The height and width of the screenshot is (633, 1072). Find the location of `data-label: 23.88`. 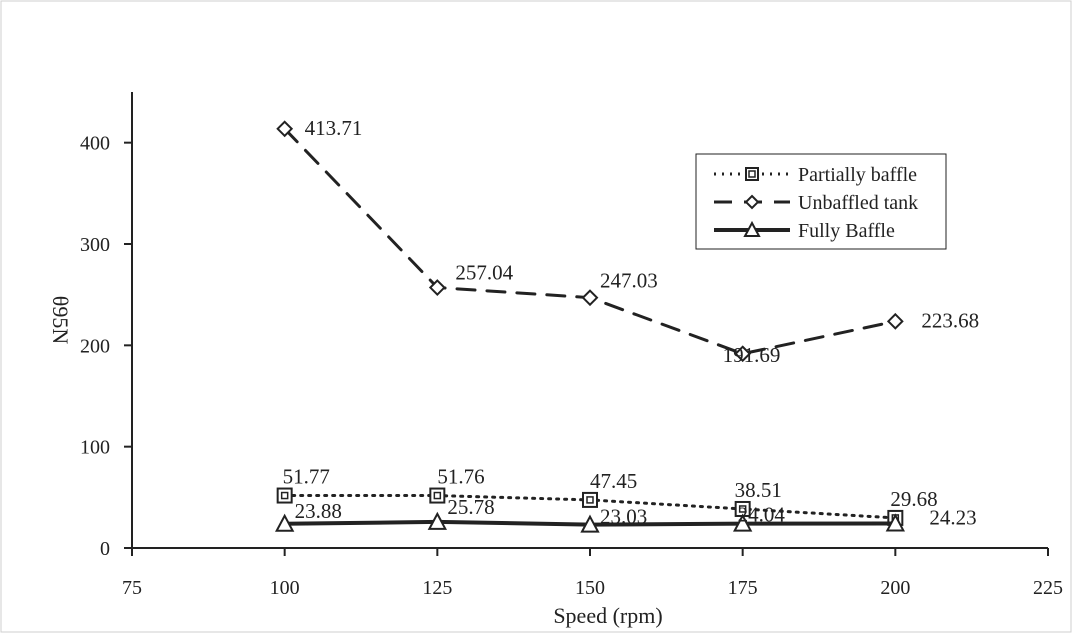

data-label: 23.88 is located at coordinates (318, 511).